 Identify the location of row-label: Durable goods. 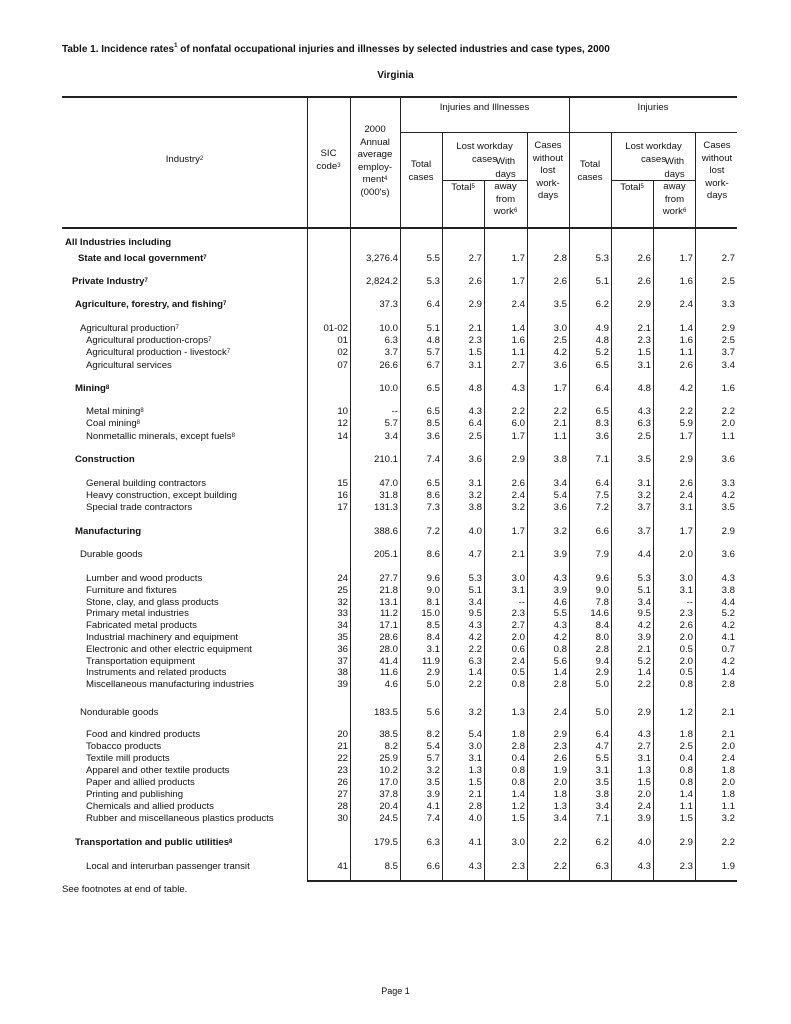
(111, 554).